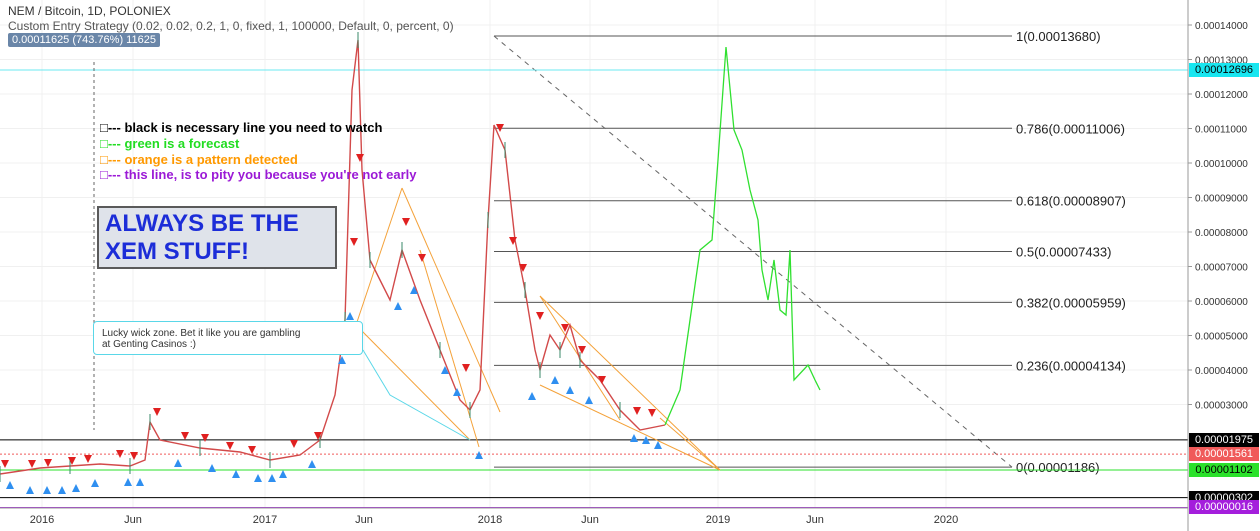 The image size is (1260, 531). What do you see at coordinates (1221, 371) in the screenshot?
I see `y-tick-label: 0.00004000` at bounding box center [1221, 371].